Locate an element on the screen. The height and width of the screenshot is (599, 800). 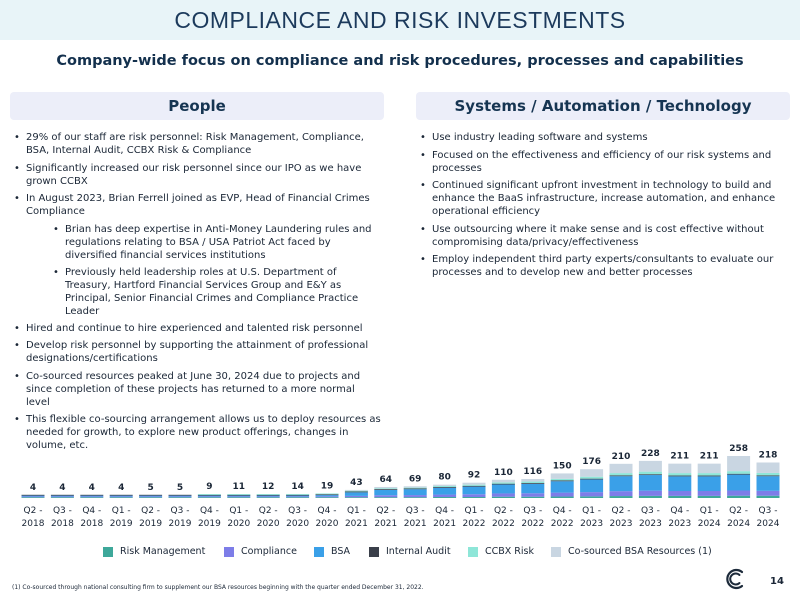
bar-total-label: 14 is located at coordinates (297, 487).